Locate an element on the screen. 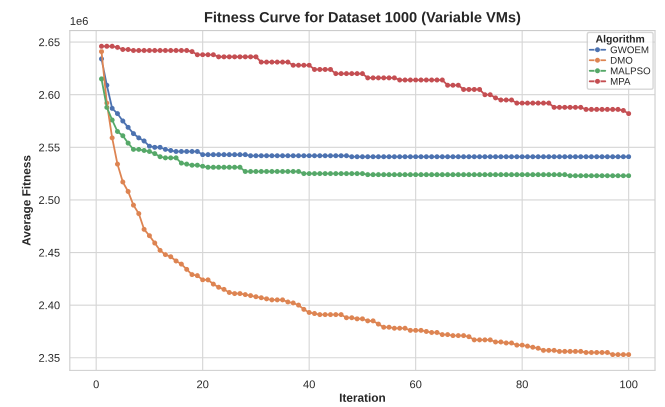 Image resolution: width=665 pixels, height=407 pixels. x-tick-label: 100 is located at coordinates (629, 384).